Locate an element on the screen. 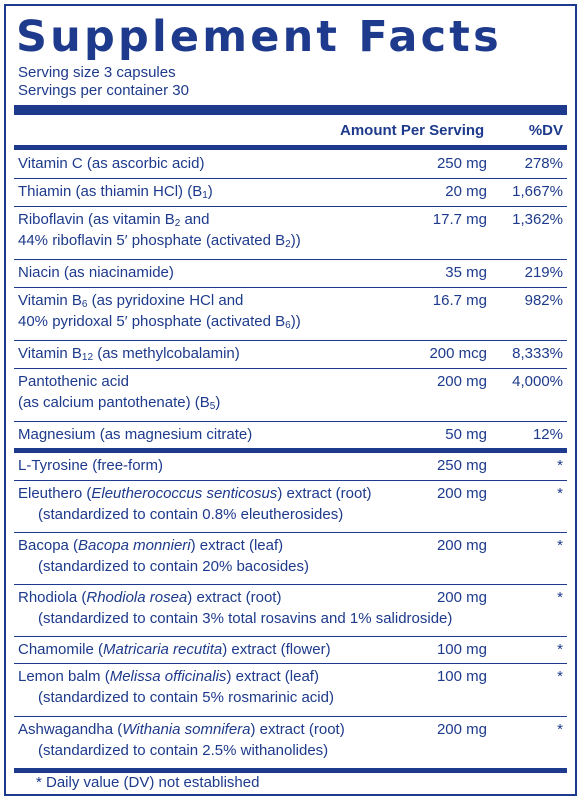 Image resolution: width=587 pixels, height=804 pixels. footnote: * Daily value (DV) not established is located at coordinates (148, 782).